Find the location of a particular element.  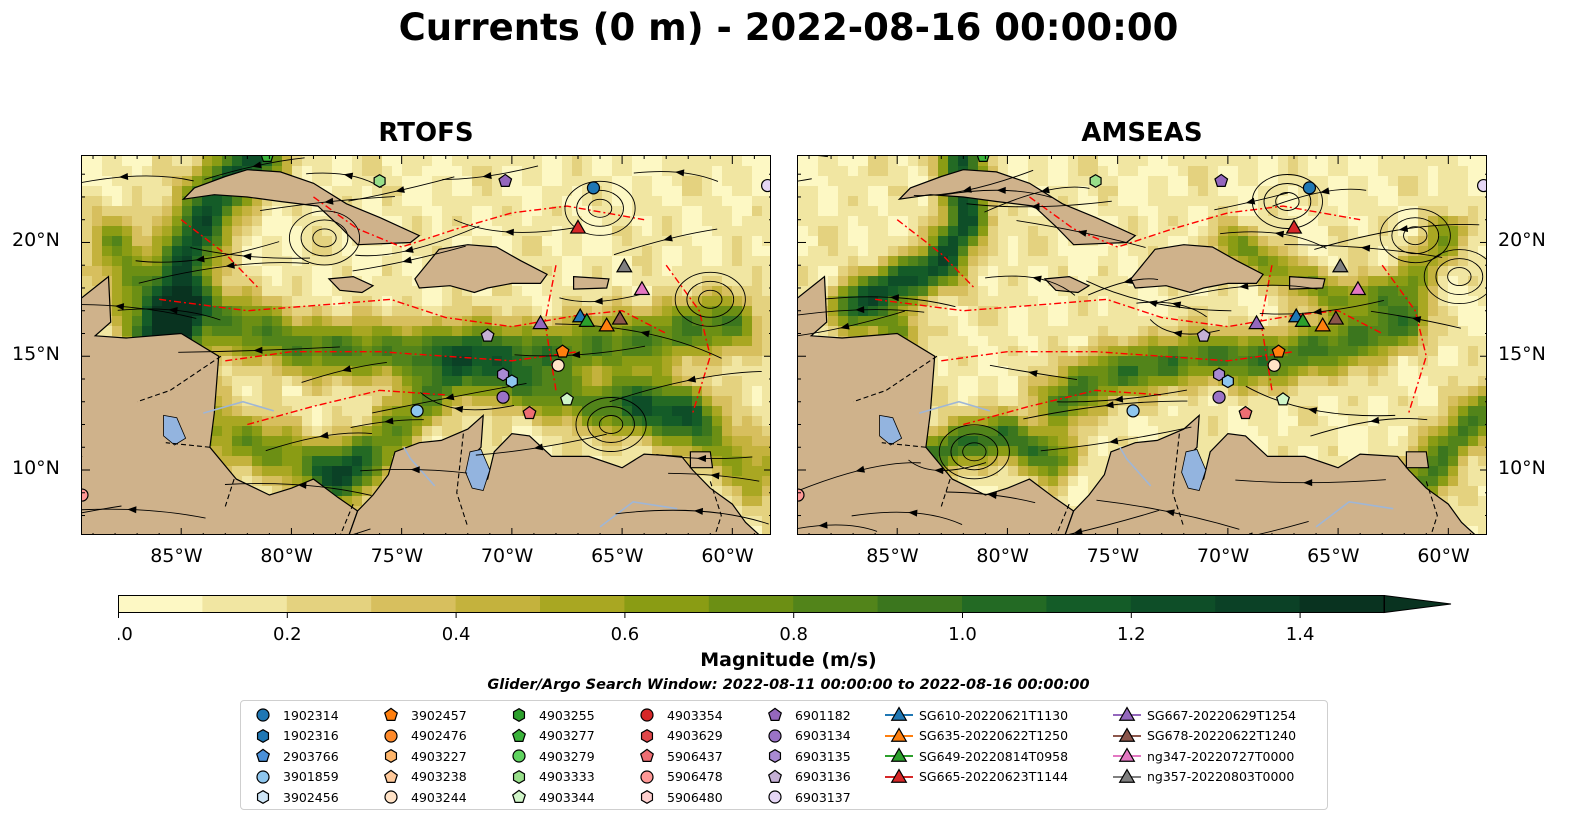

land-cuba is located at coordinates (1017, 207).